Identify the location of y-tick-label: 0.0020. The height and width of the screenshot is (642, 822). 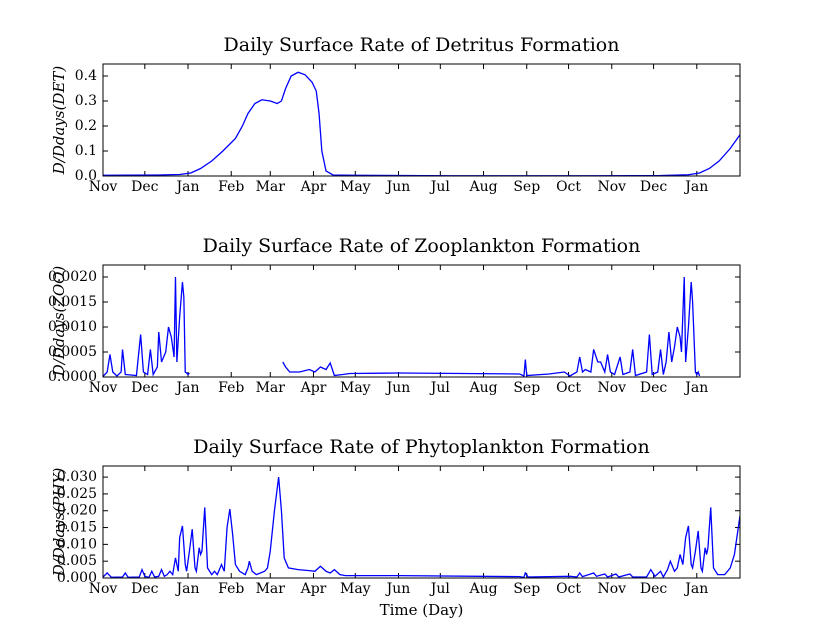
(72, 277).